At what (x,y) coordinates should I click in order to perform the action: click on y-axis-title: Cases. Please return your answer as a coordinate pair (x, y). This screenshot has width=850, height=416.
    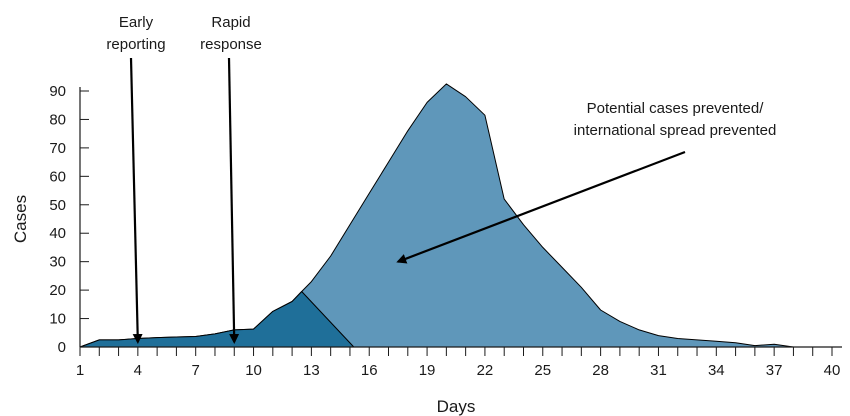
    Looking at the image, I should click on (20, 219).